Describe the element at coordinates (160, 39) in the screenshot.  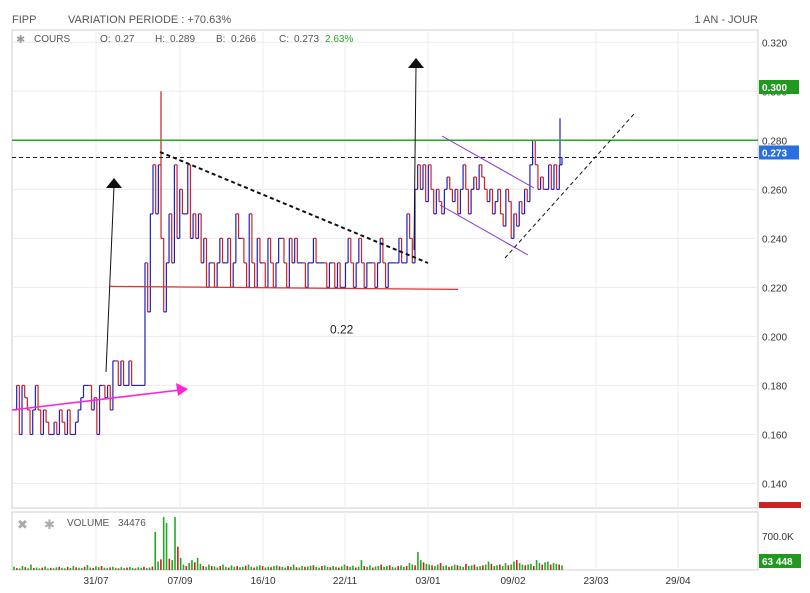
I see `high-label: H:` at that location.